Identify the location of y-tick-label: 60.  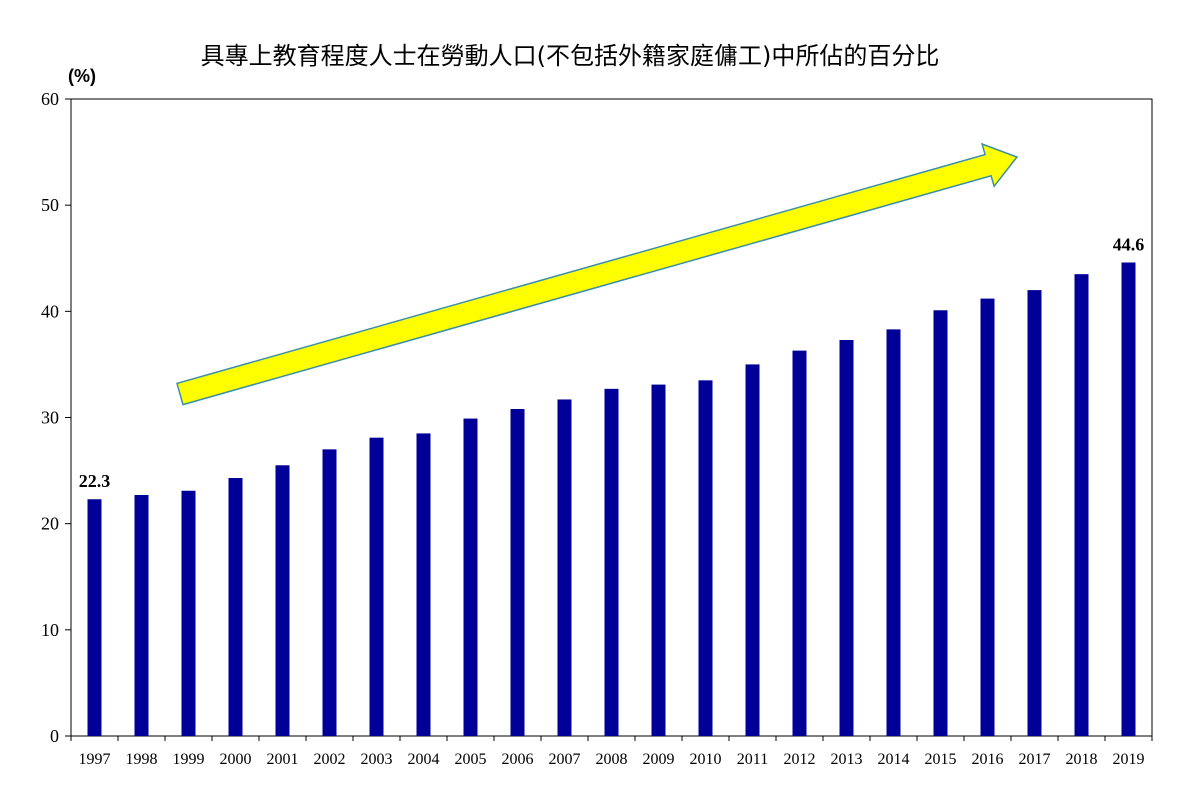
(50, 99).